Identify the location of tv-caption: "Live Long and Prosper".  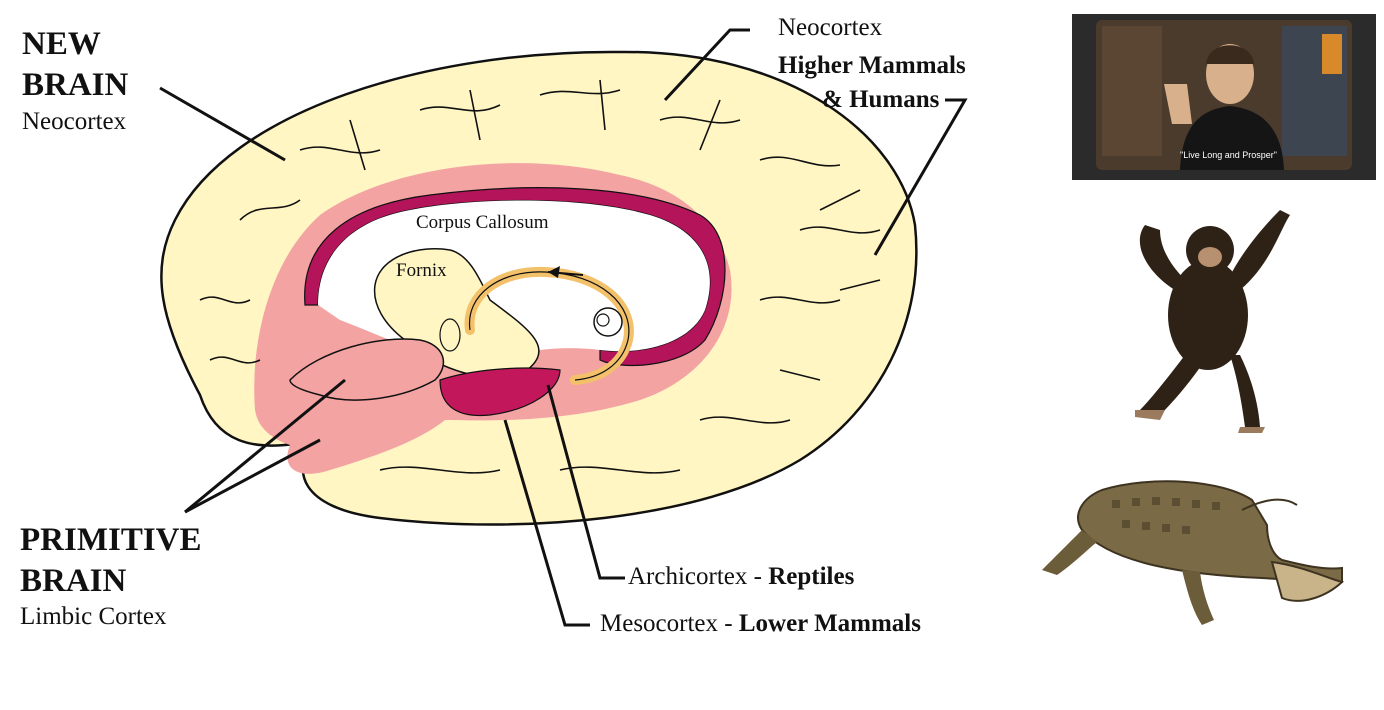
(1228, 155).